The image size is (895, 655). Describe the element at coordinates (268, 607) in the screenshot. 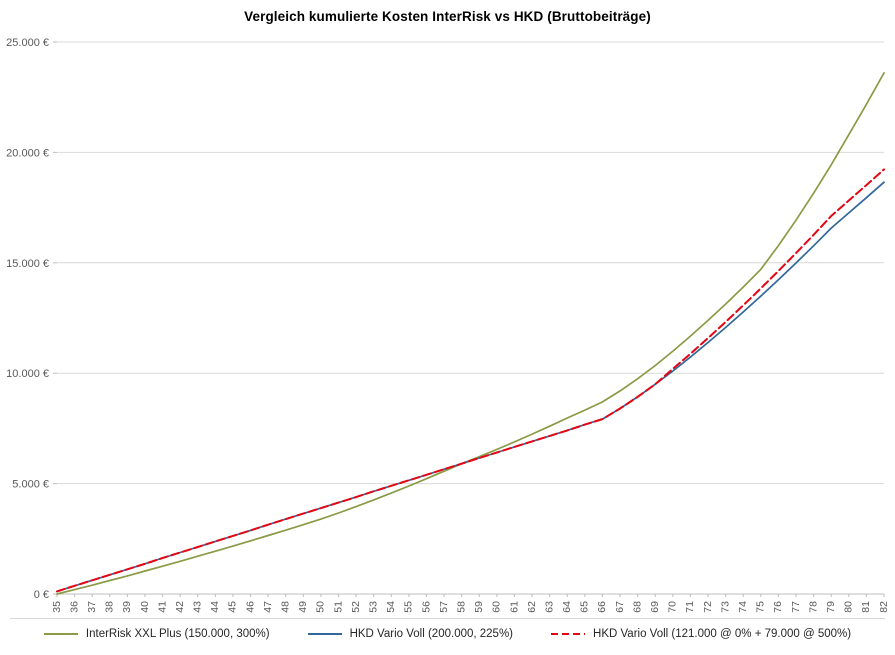

I see `x-tick-label: 47` at that location.